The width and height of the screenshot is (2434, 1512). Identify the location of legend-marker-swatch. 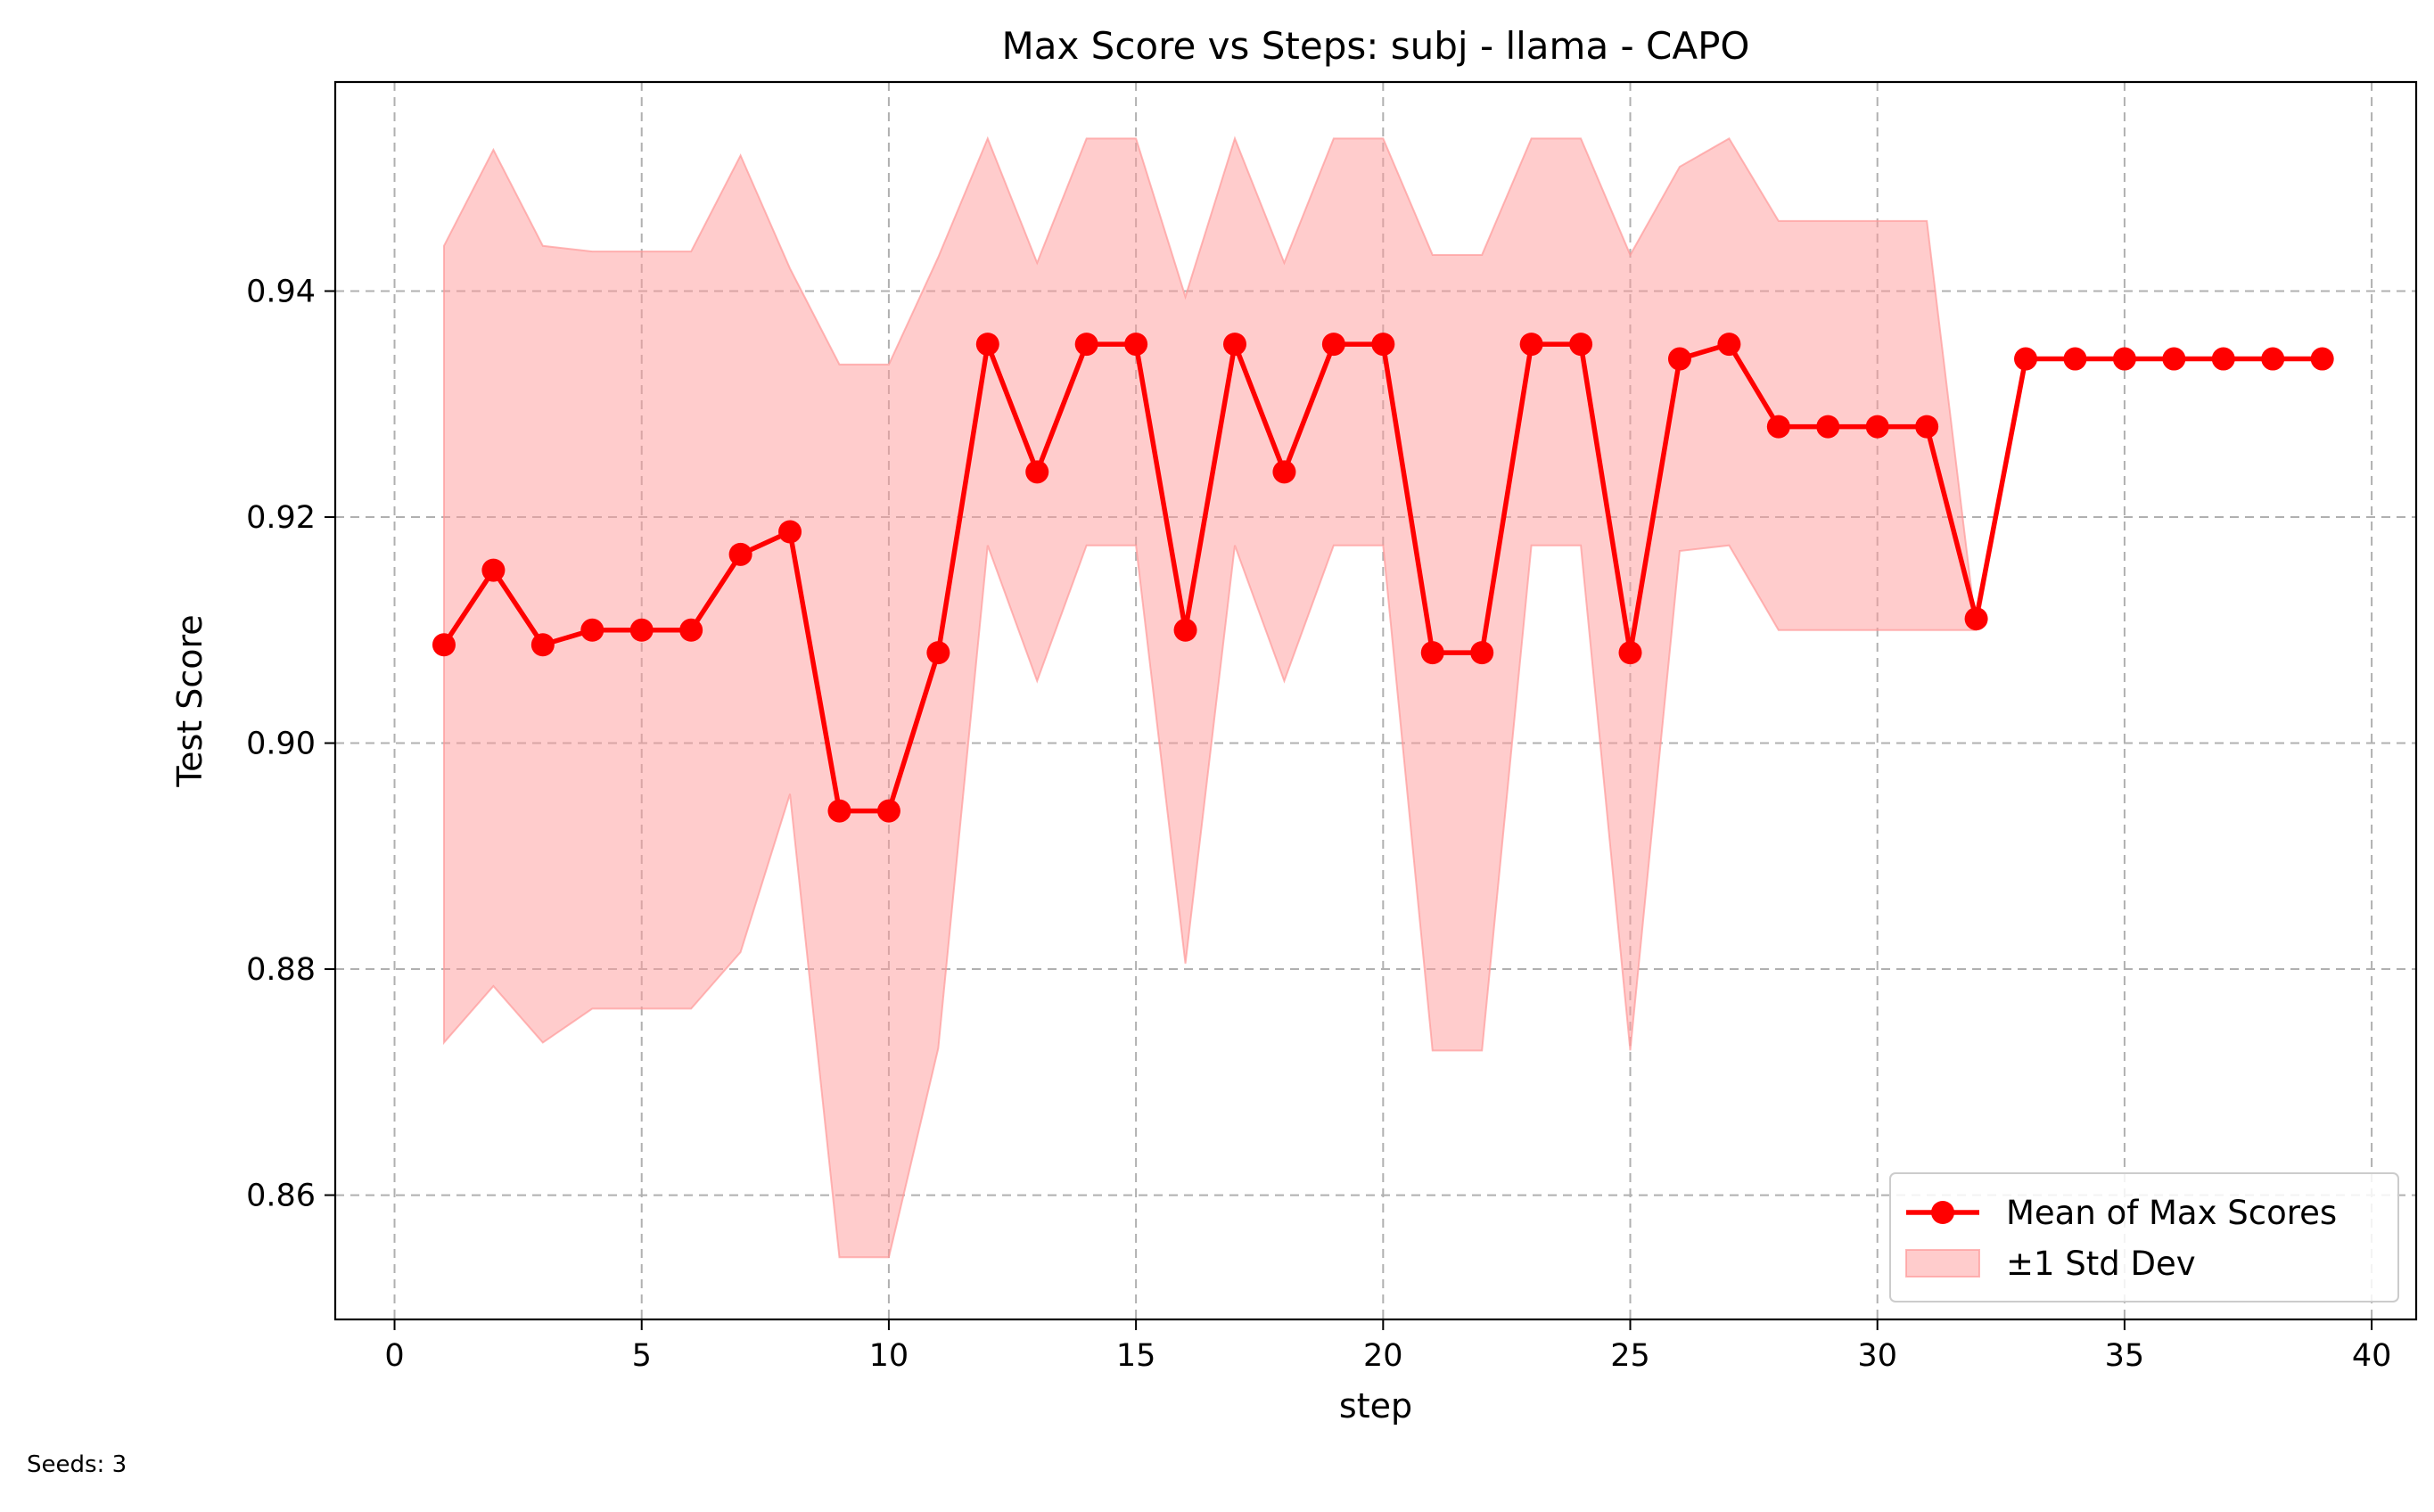
(1943, 1212).